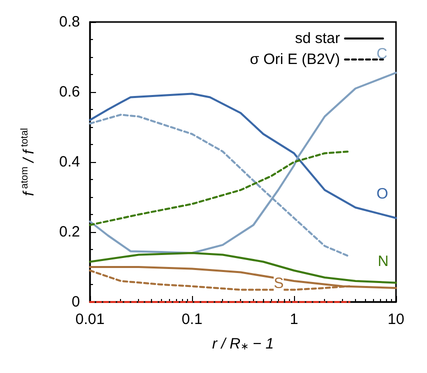 Image resolution: width=427 pixels, height=373 pixels. What do you see at coordinates (69, 22) in the screenshot?
I see `y-tick-label: 0.8` at bounding box center [69, 22].